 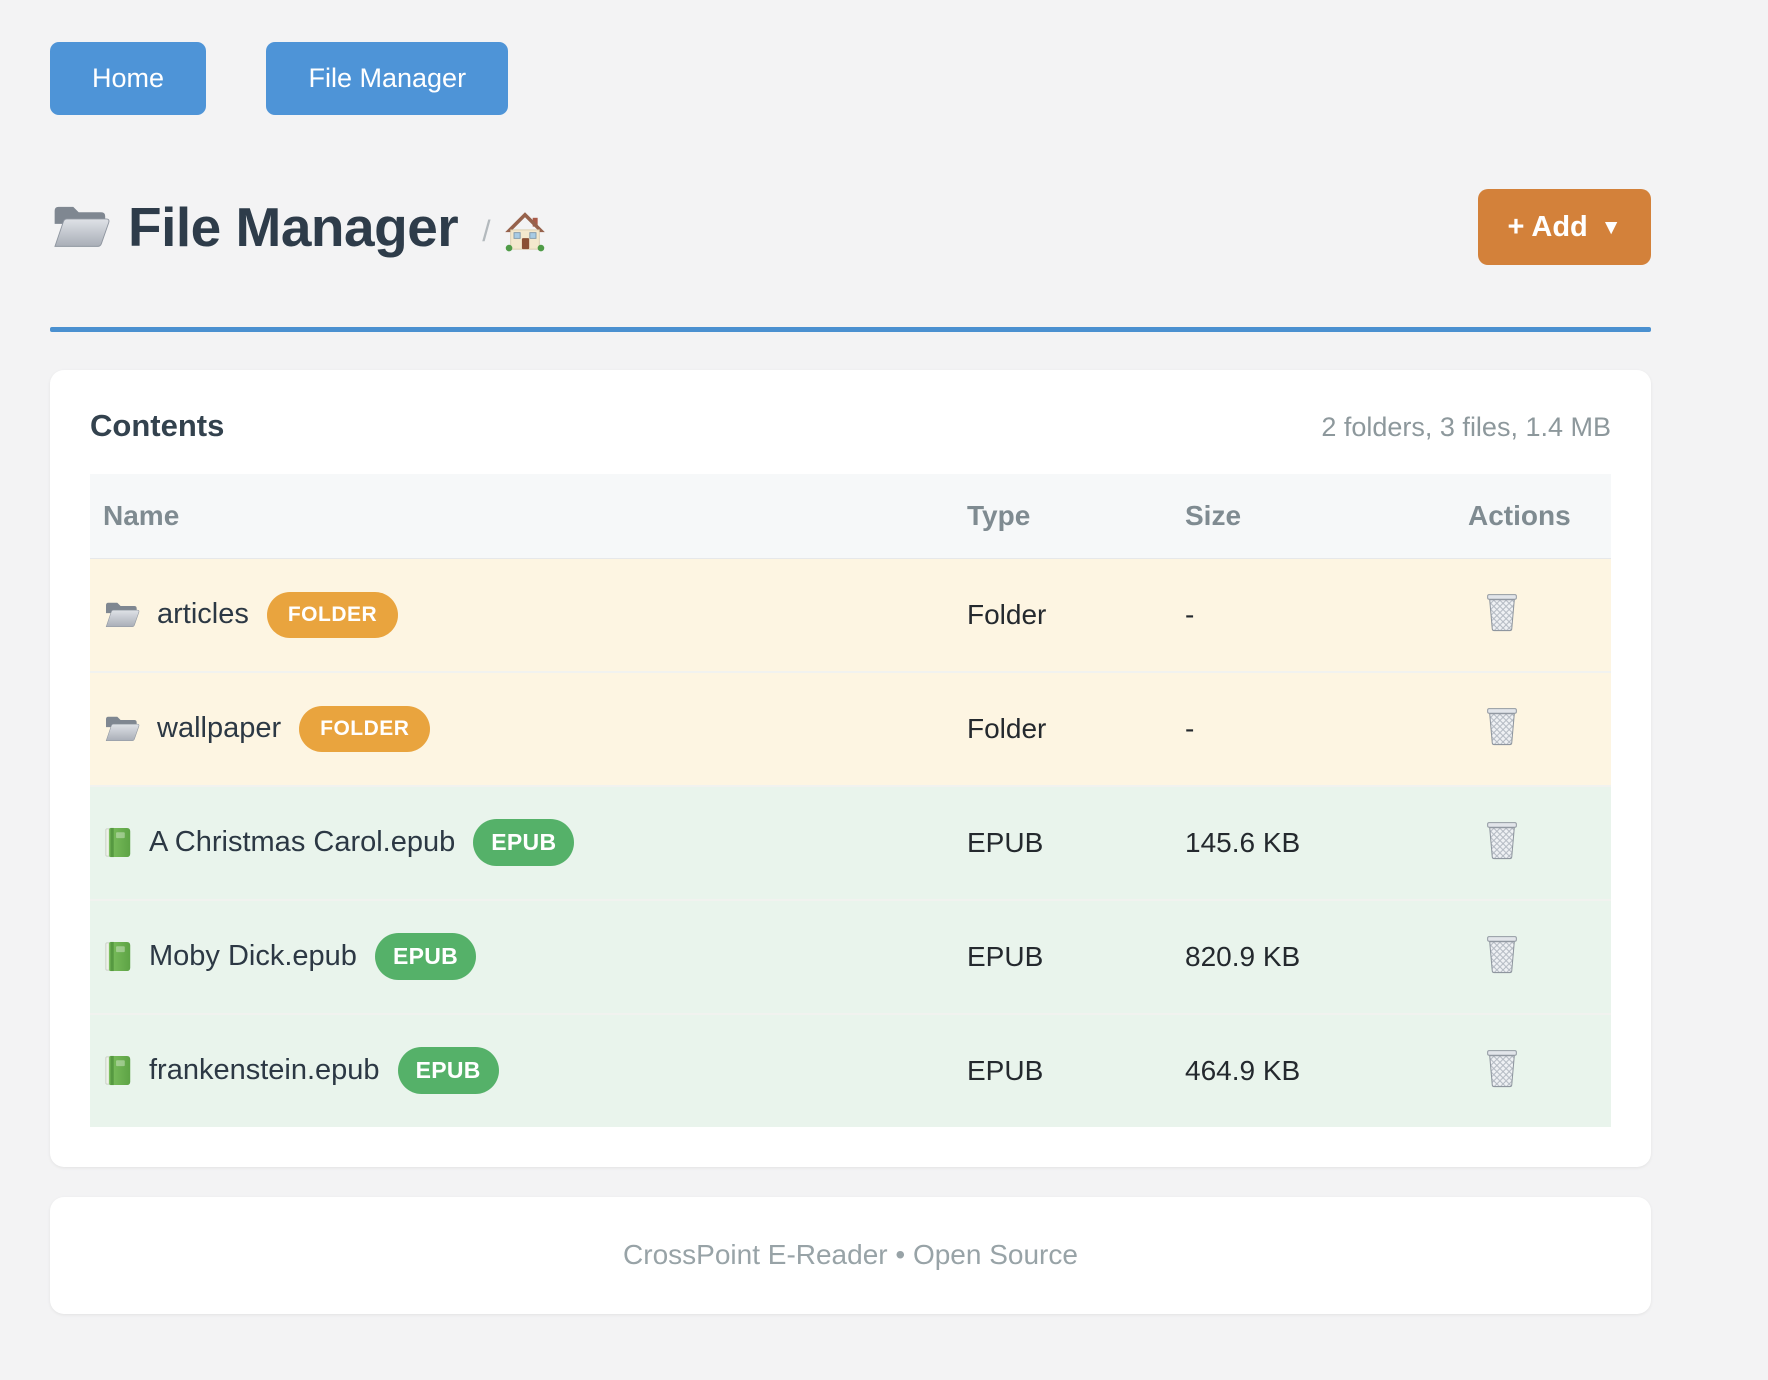 What do you see at coordinates (1539, 516) in the screenshot?
I see `column-header-actions: Actions` at bounding box center [1539, 516].